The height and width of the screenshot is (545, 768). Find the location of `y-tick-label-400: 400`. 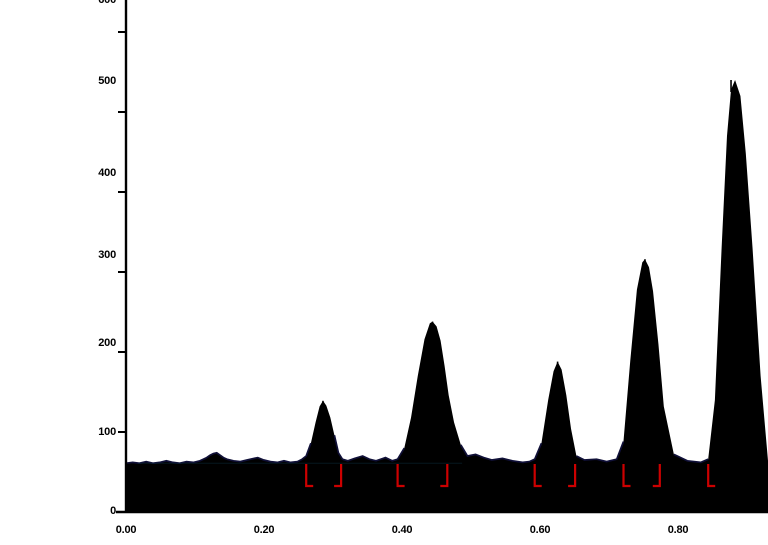

y-tick-label-400: 400 is located at coordinates (107, 173).